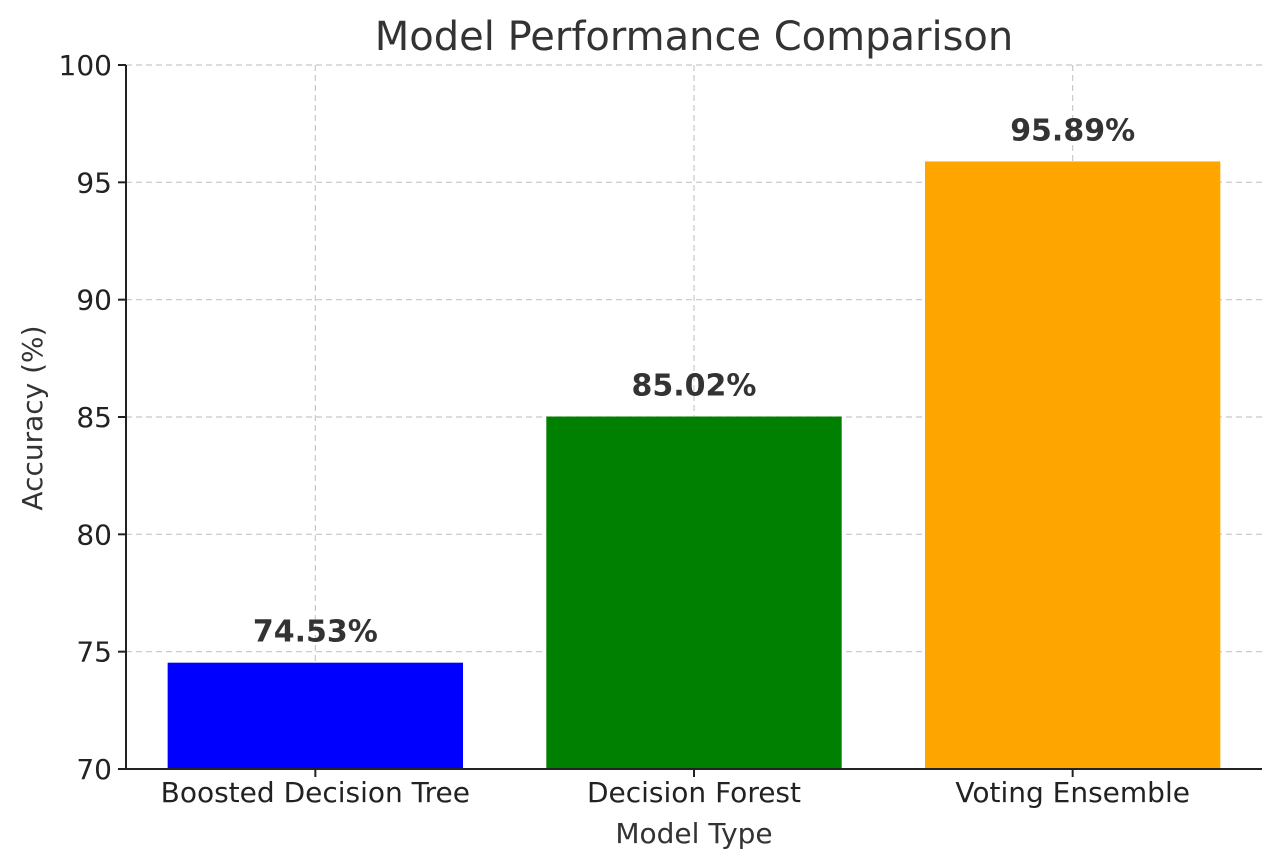  Describe the element at coordinates (94, 652) in the screenshot. I see `y-tick-label: 75` at that location.